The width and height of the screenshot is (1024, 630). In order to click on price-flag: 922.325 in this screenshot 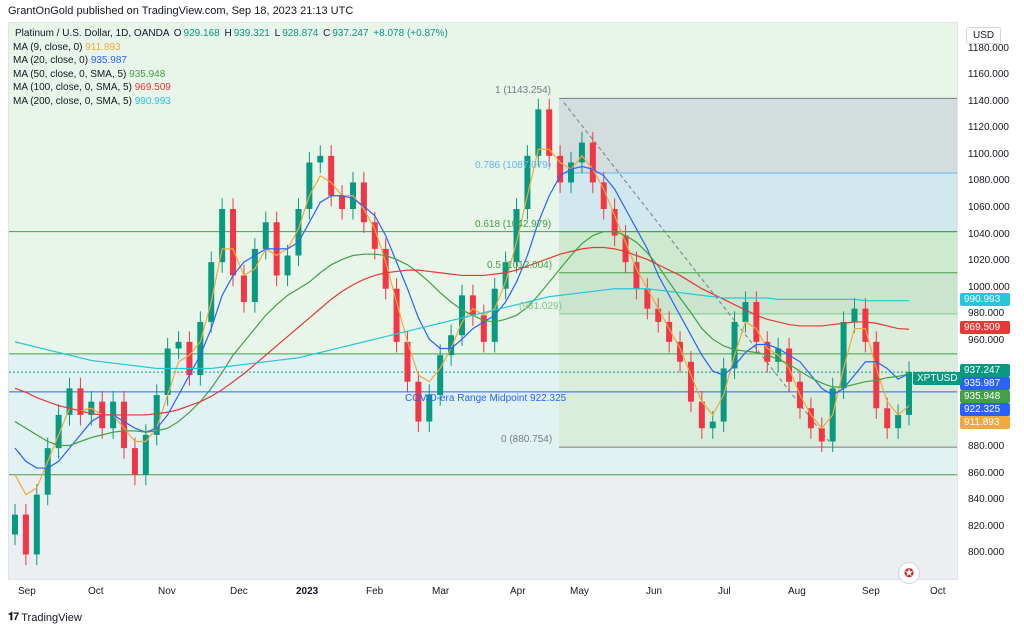, I will do `click(985, 410)`.